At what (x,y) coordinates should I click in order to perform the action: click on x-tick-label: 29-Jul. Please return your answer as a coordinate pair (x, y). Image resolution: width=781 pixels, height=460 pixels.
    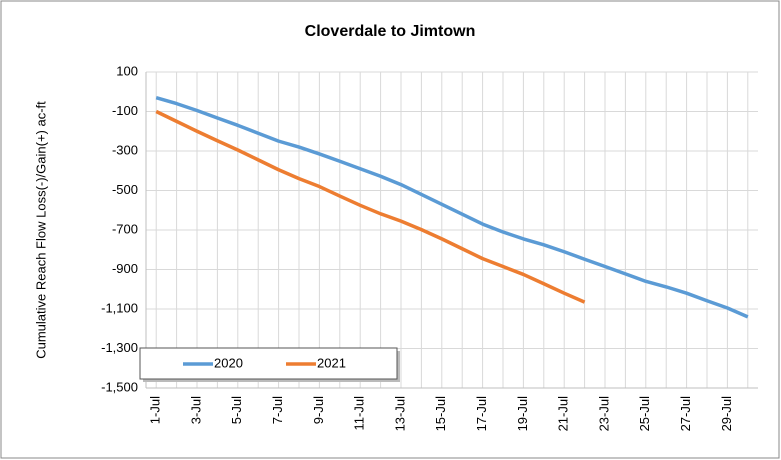
    Looking at the image, I should click on (726, 414).